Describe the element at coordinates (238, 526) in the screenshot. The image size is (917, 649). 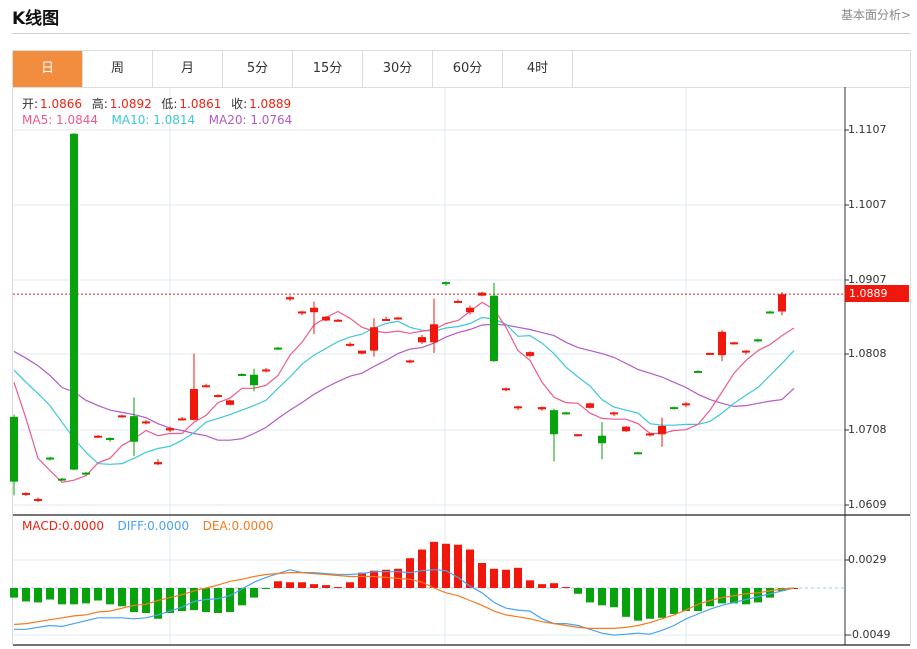
I see `dea-value: DEA:0.0000` at that location.